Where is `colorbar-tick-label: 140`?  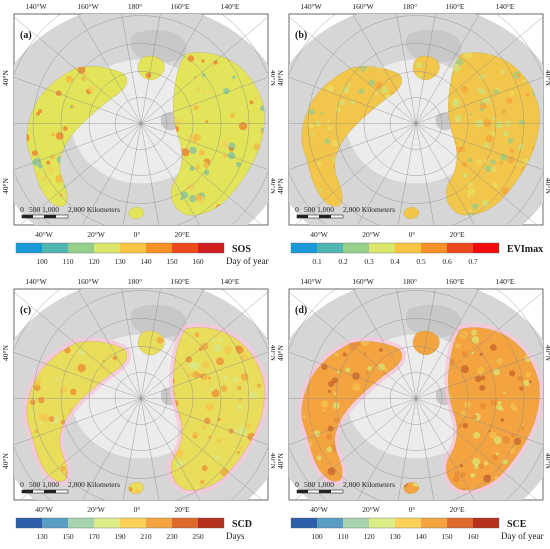
colorbar-tick-label: 140 is located at coordinates (421, 536).